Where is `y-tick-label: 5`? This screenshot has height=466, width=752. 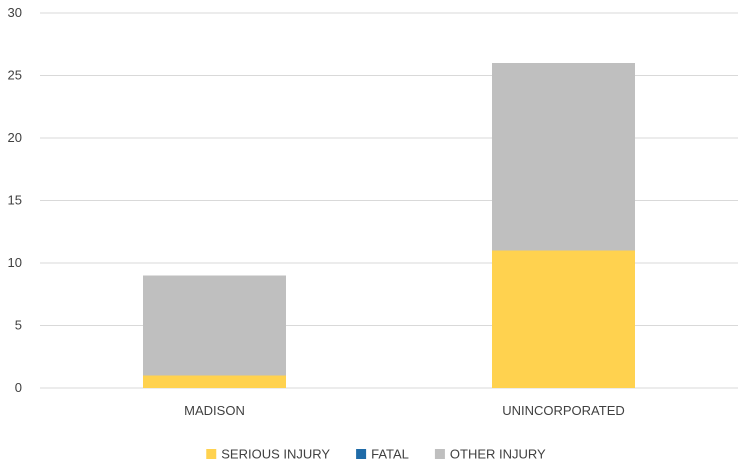
y-tick-label: 5 is located at coordinates (18, 325).